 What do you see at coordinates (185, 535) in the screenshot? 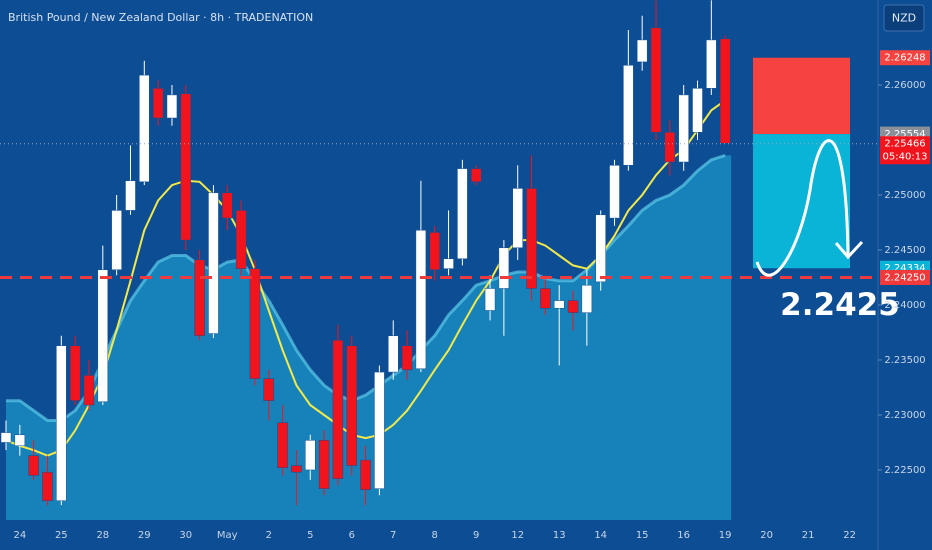
I see `x-tick-label: 30` at bounding box center [185, 535].